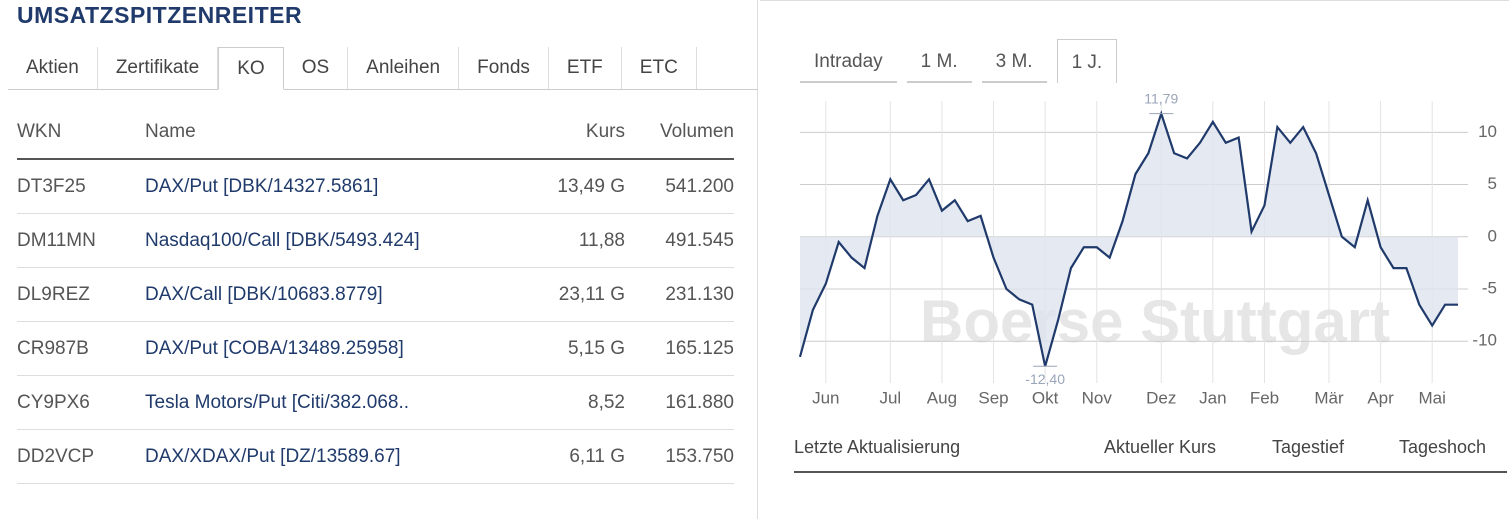 This screenshot has height=520, width=1509. What do you see at coordinates (939, 61) in the screenshot?
I see `range-tab: 1 M.` at bounding box center [939, 61].